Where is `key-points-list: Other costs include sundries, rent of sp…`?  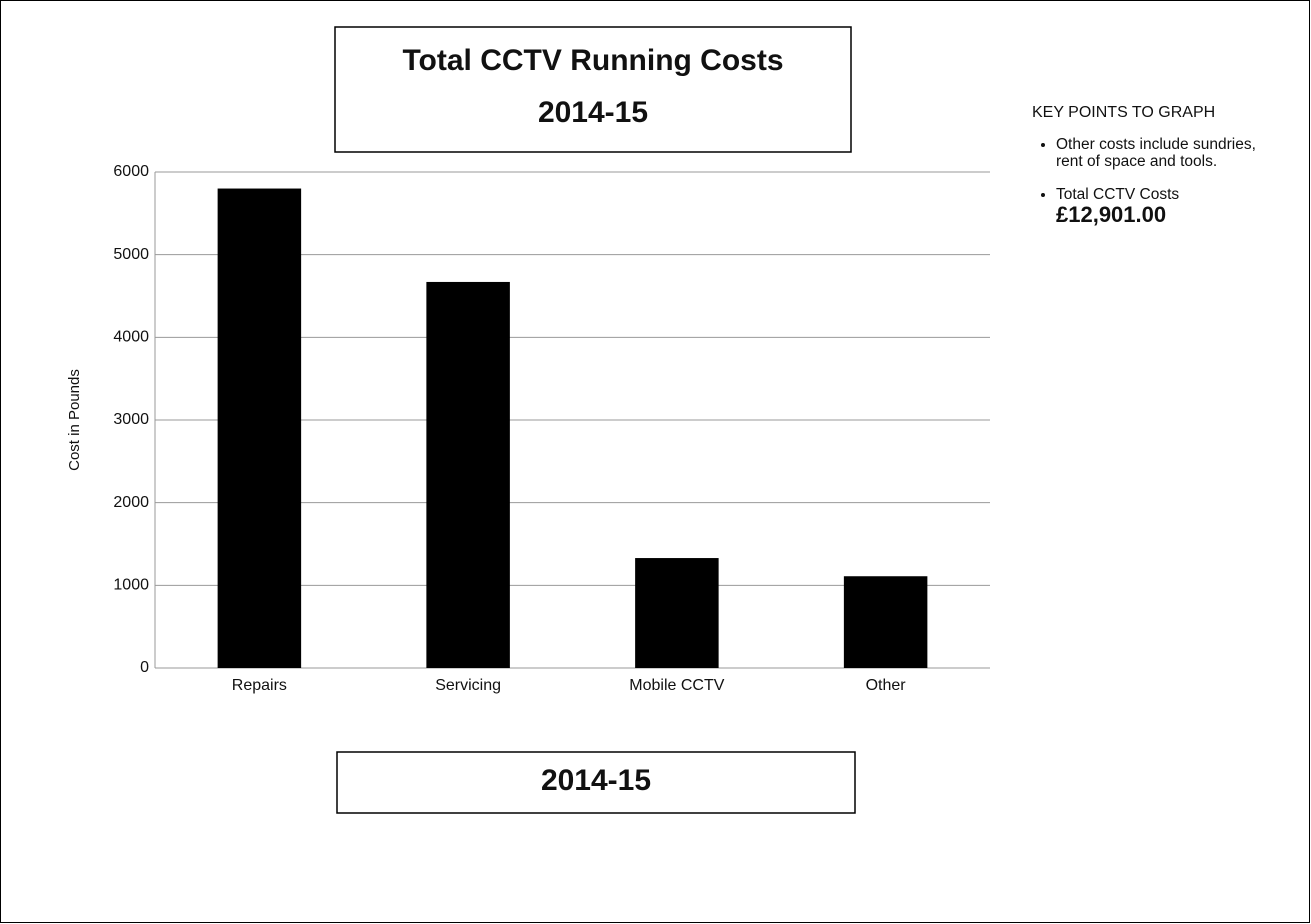 key-points-list: Other costs include sundries, rent of sp… is located at coordinates (1152, 181).